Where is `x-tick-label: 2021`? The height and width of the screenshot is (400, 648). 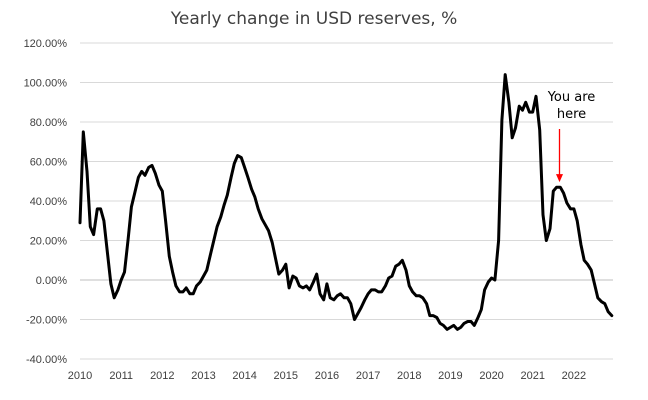 x-tick-label: 2021 is located at coordinates (532, 376).